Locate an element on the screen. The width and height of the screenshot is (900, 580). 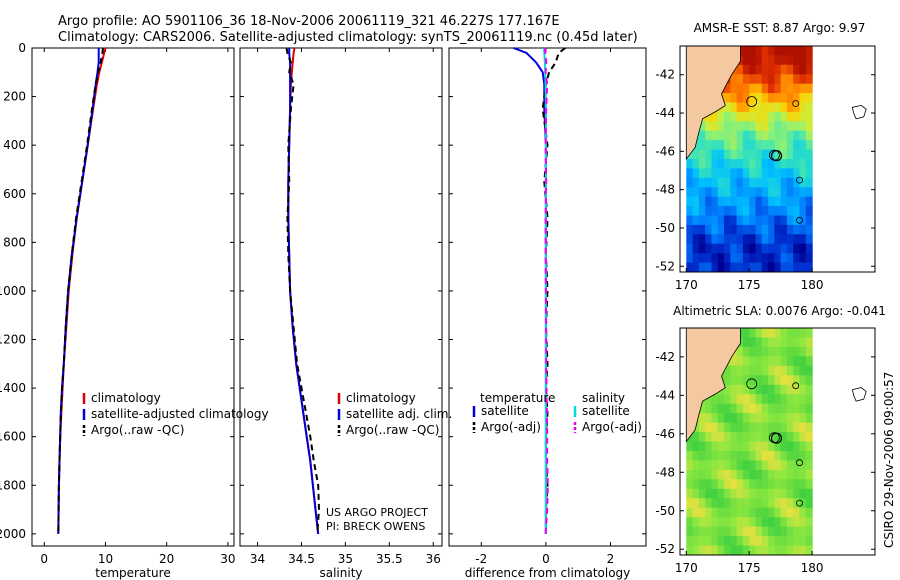
sst_map-xtick-label: 175 is located at coordinates (749, 285).